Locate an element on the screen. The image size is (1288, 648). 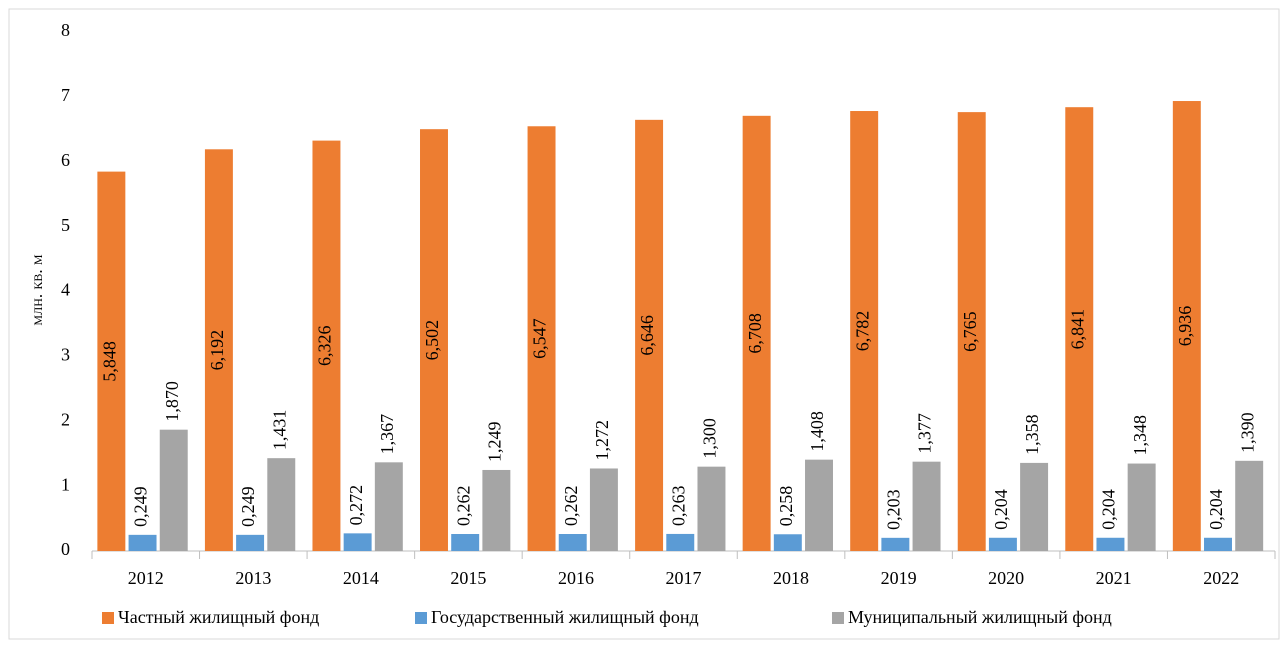
y-tick-label: 7 is located at coordinates (65, 95).